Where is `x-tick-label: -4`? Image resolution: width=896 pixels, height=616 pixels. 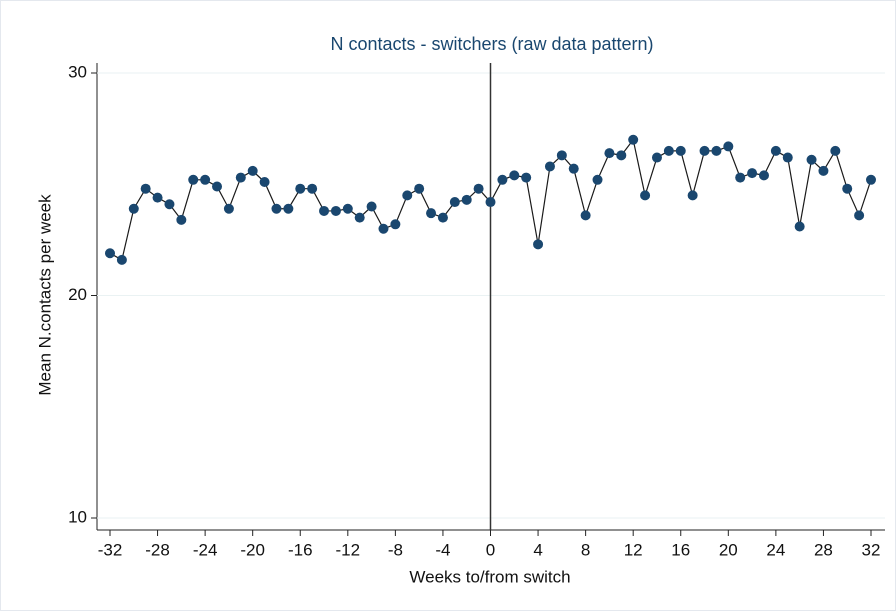 x-tick-label: -4 is located at coordinates (442, 549).